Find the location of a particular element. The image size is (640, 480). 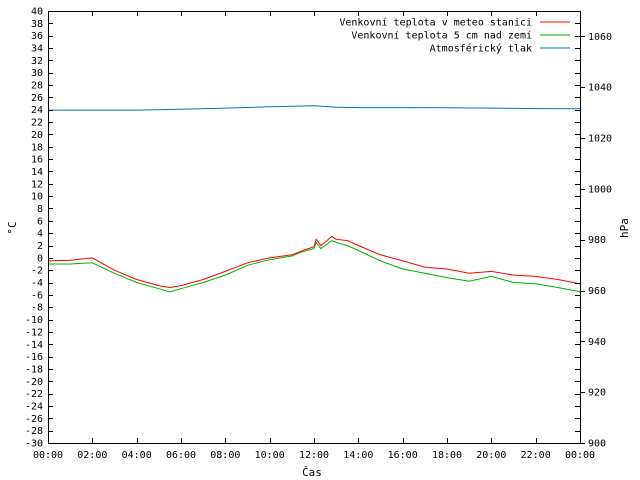

x-tick-label: 16:00 is located at coordinates (403, 455).